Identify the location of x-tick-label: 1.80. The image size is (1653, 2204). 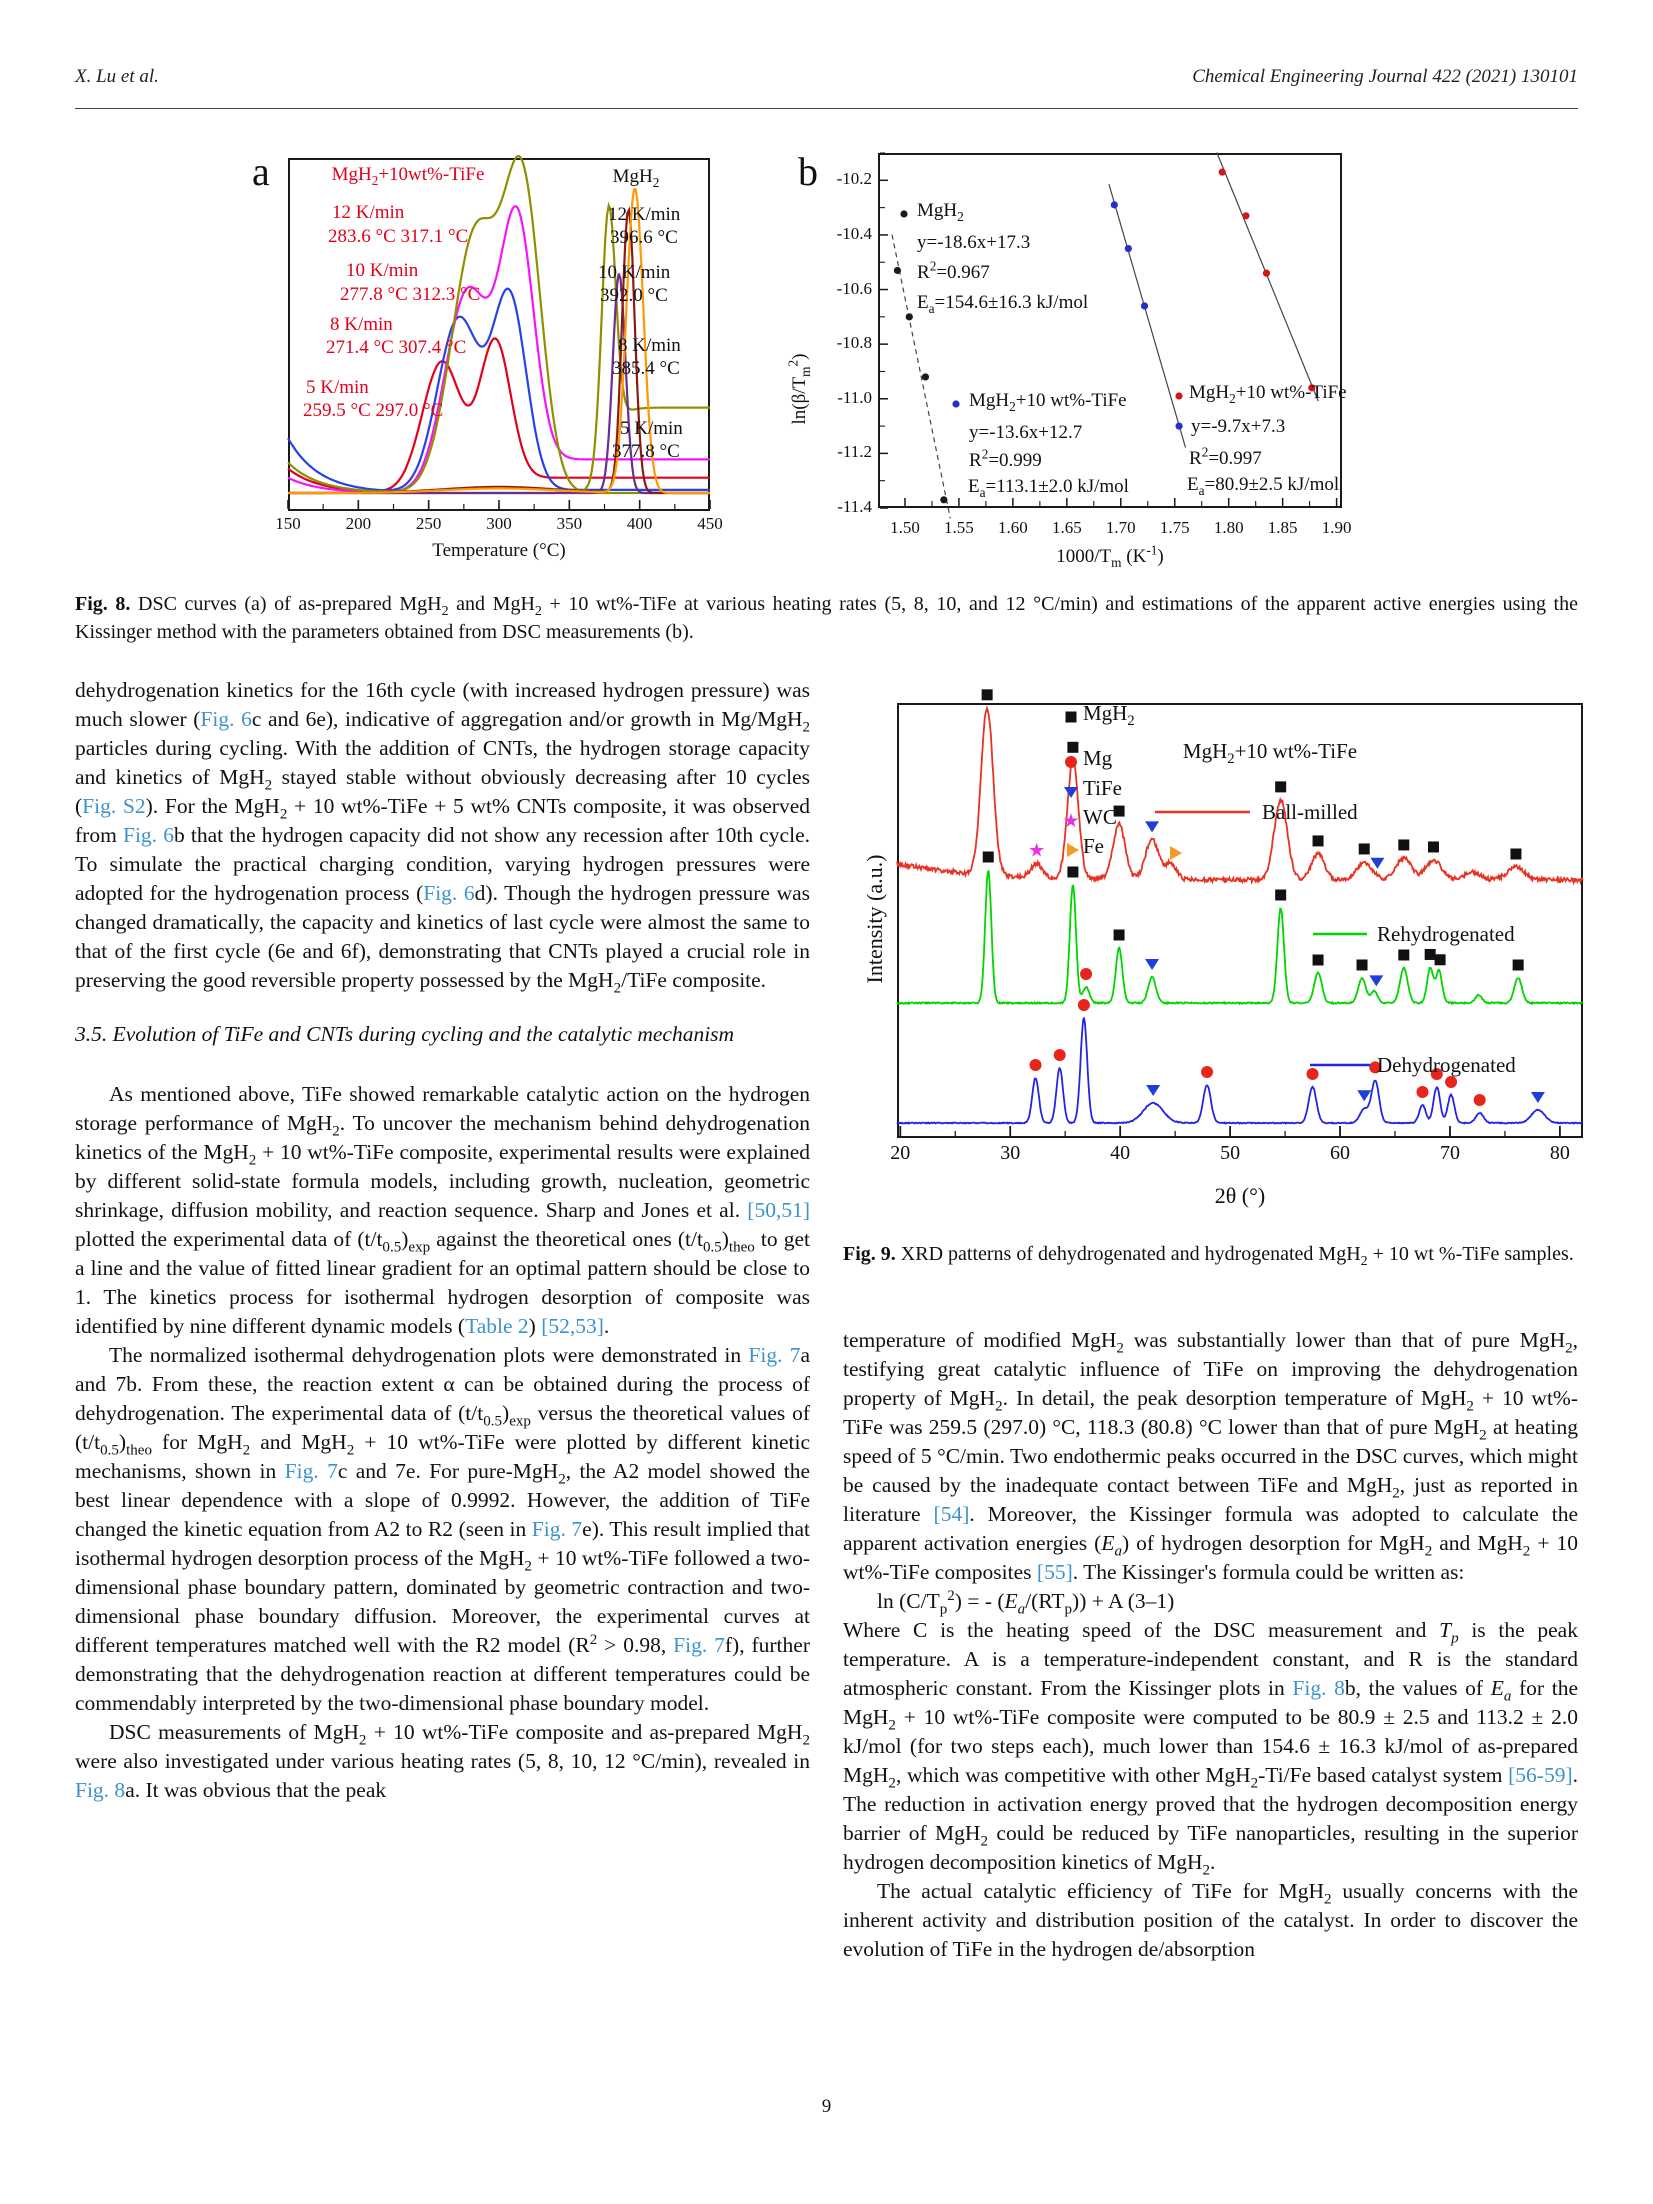
(1228, 527).